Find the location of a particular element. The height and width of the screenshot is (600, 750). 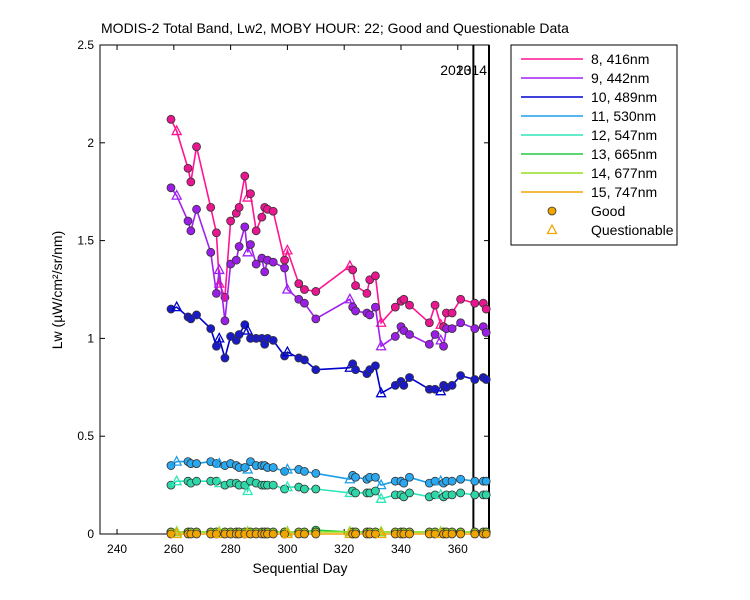

x-tick-label: 340 is located at coordinates (401, 549).